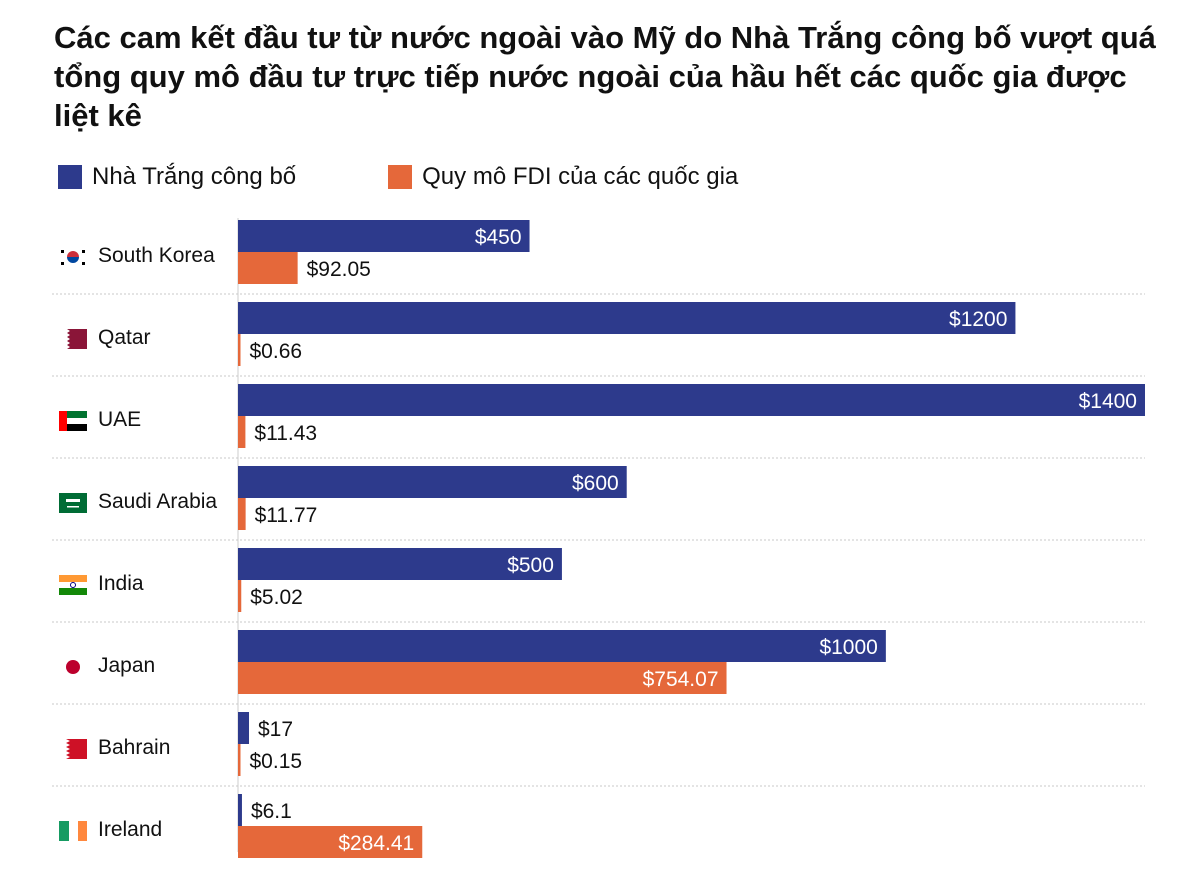  Describe the element at coordinates (240, 810) in the screenshot. I see `bar-announced-ireland` at that location.